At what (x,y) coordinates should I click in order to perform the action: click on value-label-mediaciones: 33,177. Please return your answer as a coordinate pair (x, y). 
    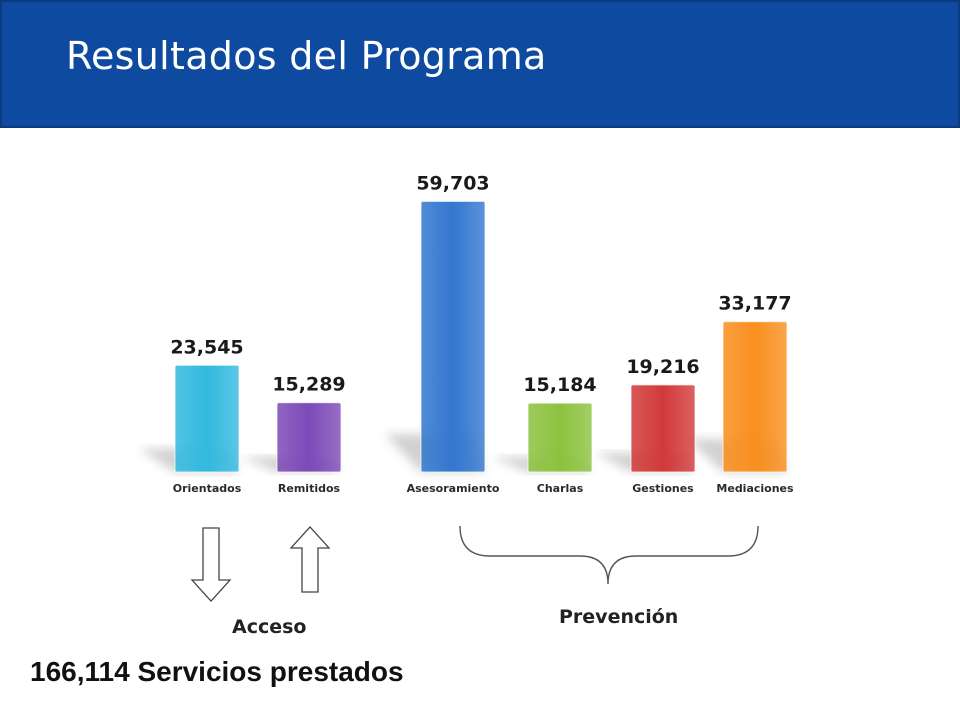
    Looking at the image, I should click on (754, 304).